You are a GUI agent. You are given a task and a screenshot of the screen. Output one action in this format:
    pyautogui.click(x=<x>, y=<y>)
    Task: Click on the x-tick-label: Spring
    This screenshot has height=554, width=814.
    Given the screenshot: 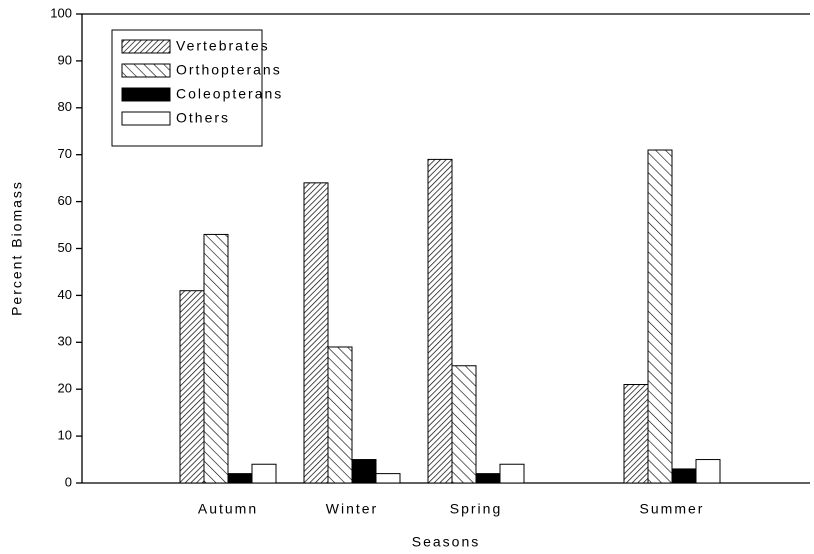 What is the action you would take?
    pyautogui.click(x=476, y=509)
    